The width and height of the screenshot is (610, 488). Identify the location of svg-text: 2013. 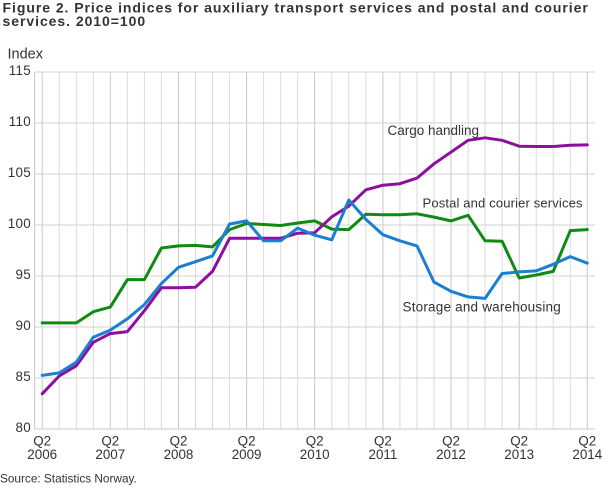
(519, 454).